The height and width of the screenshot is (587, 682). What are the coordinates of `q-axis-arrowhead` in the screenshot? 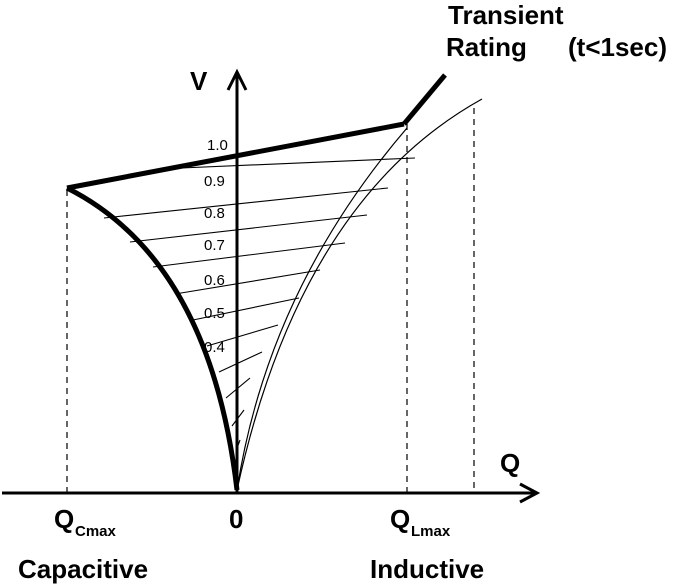 It's located at (530, 493).